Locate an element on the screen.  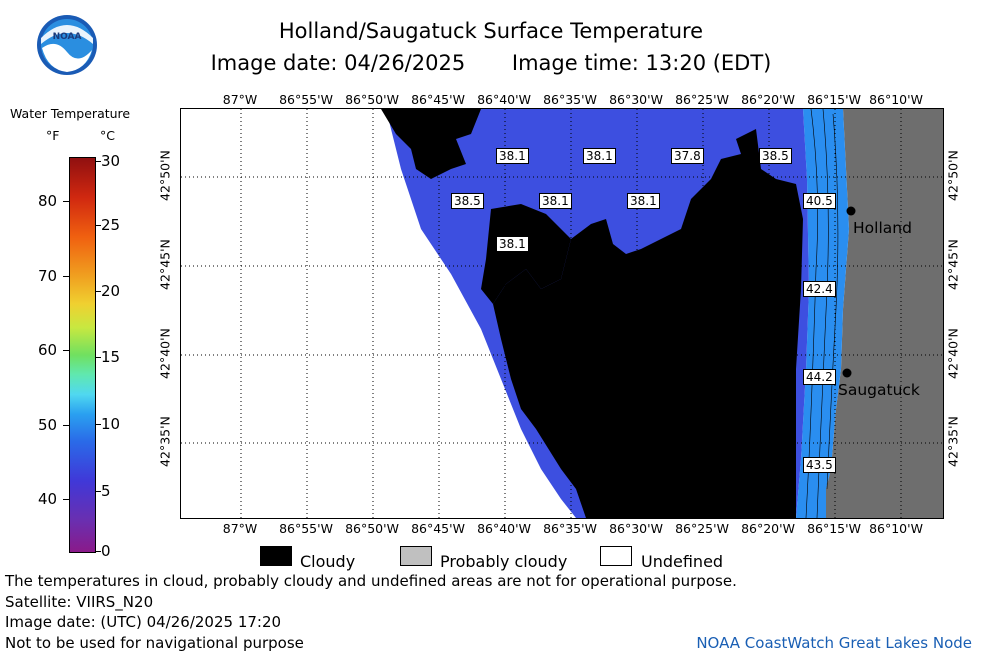
lon-label-top: 86°10'W is located at coordinates (896, 99).